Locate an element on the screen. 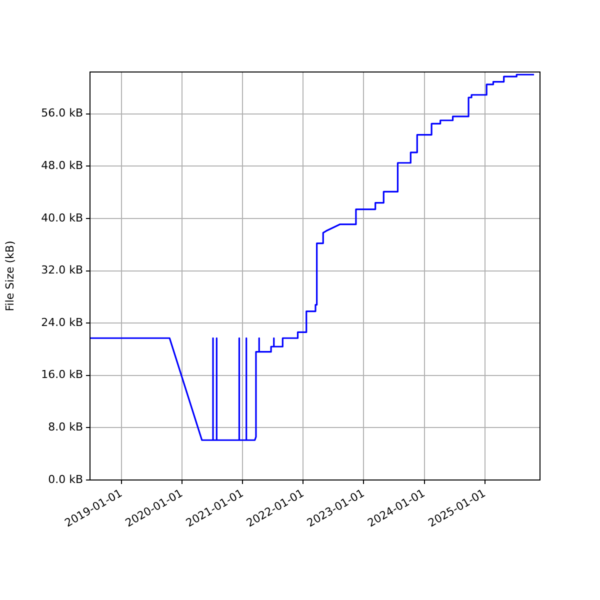 This screenshot has width=600, height=600. y-tick-label: 0.0 kB is located at coordinates (65, 479).